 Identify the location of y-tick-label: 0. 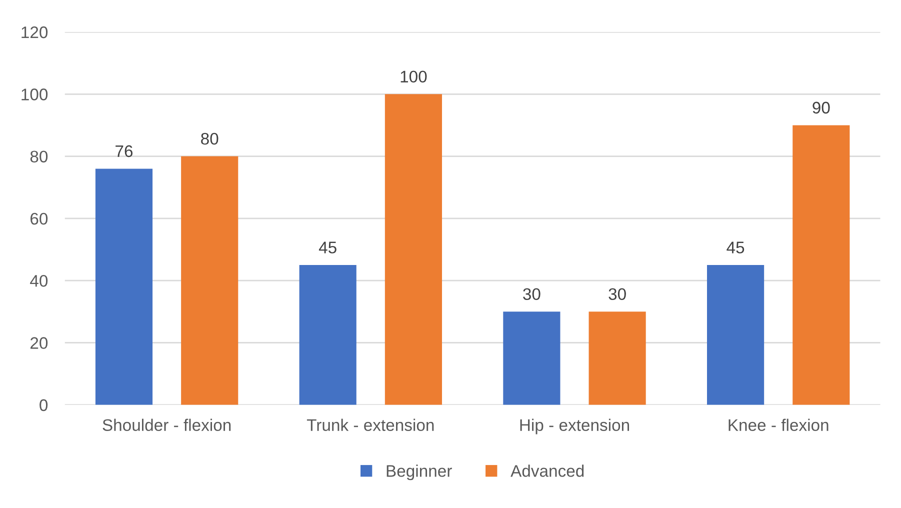
(44, 405).